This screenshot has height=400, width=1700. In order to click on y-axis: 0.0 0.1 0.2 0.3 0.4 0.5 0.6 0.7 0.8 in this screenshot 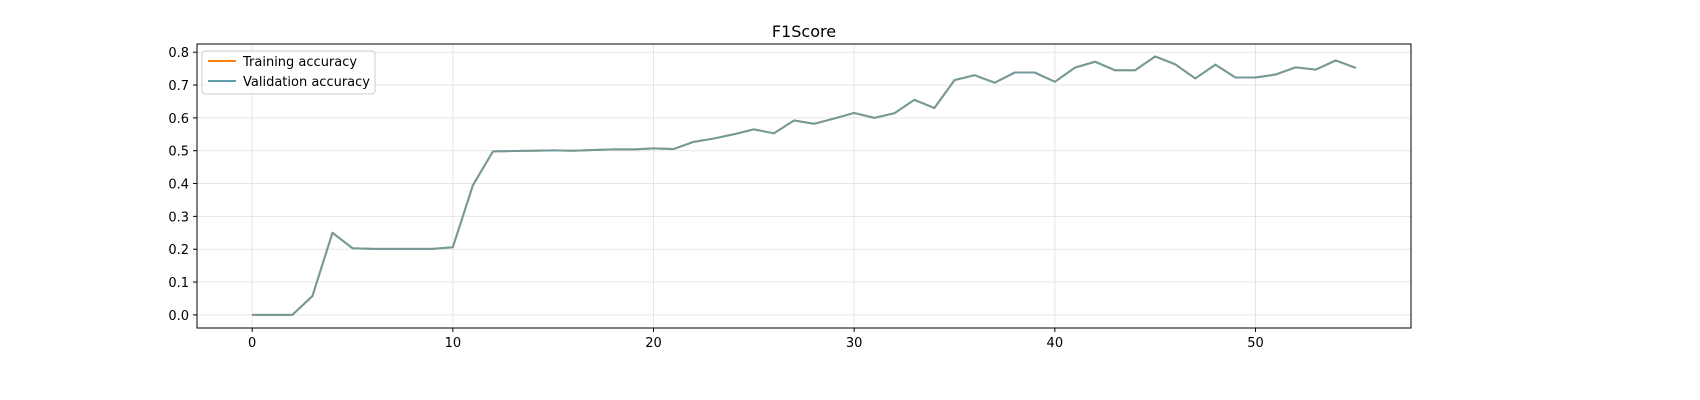, I will do `click(182, 185)`.